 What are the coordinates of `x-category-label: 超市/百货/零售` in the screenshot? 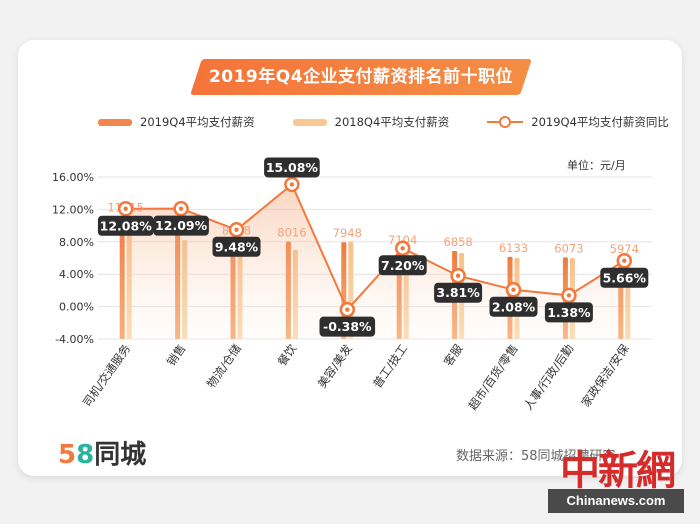 It's located at (492, 377).